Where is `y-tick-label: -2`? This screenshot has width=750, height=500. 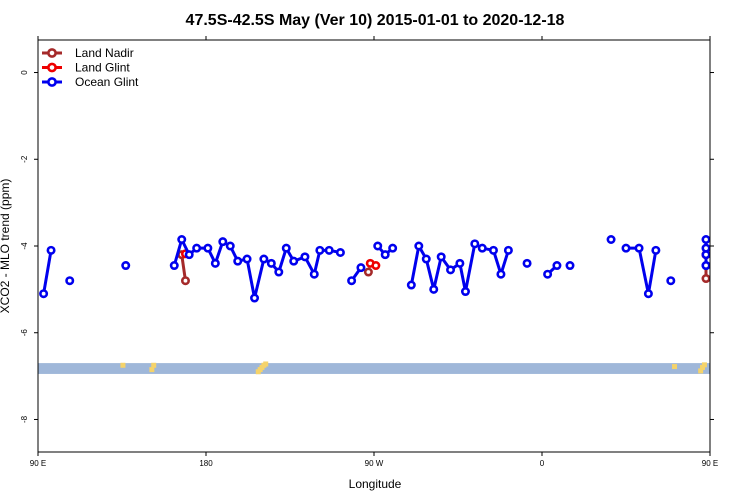 y-tick-label: -2 is located at coordinates (24, 159).